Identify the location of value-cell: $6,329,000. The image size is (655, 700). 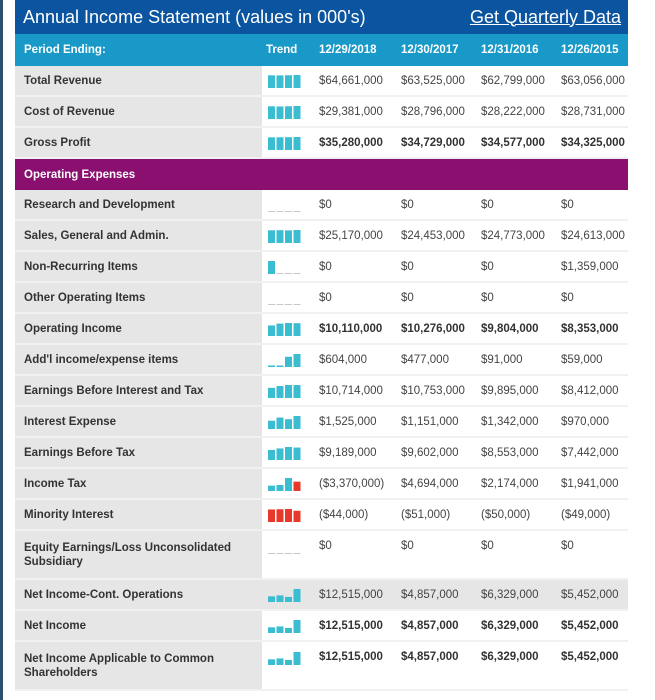
(512, 666).